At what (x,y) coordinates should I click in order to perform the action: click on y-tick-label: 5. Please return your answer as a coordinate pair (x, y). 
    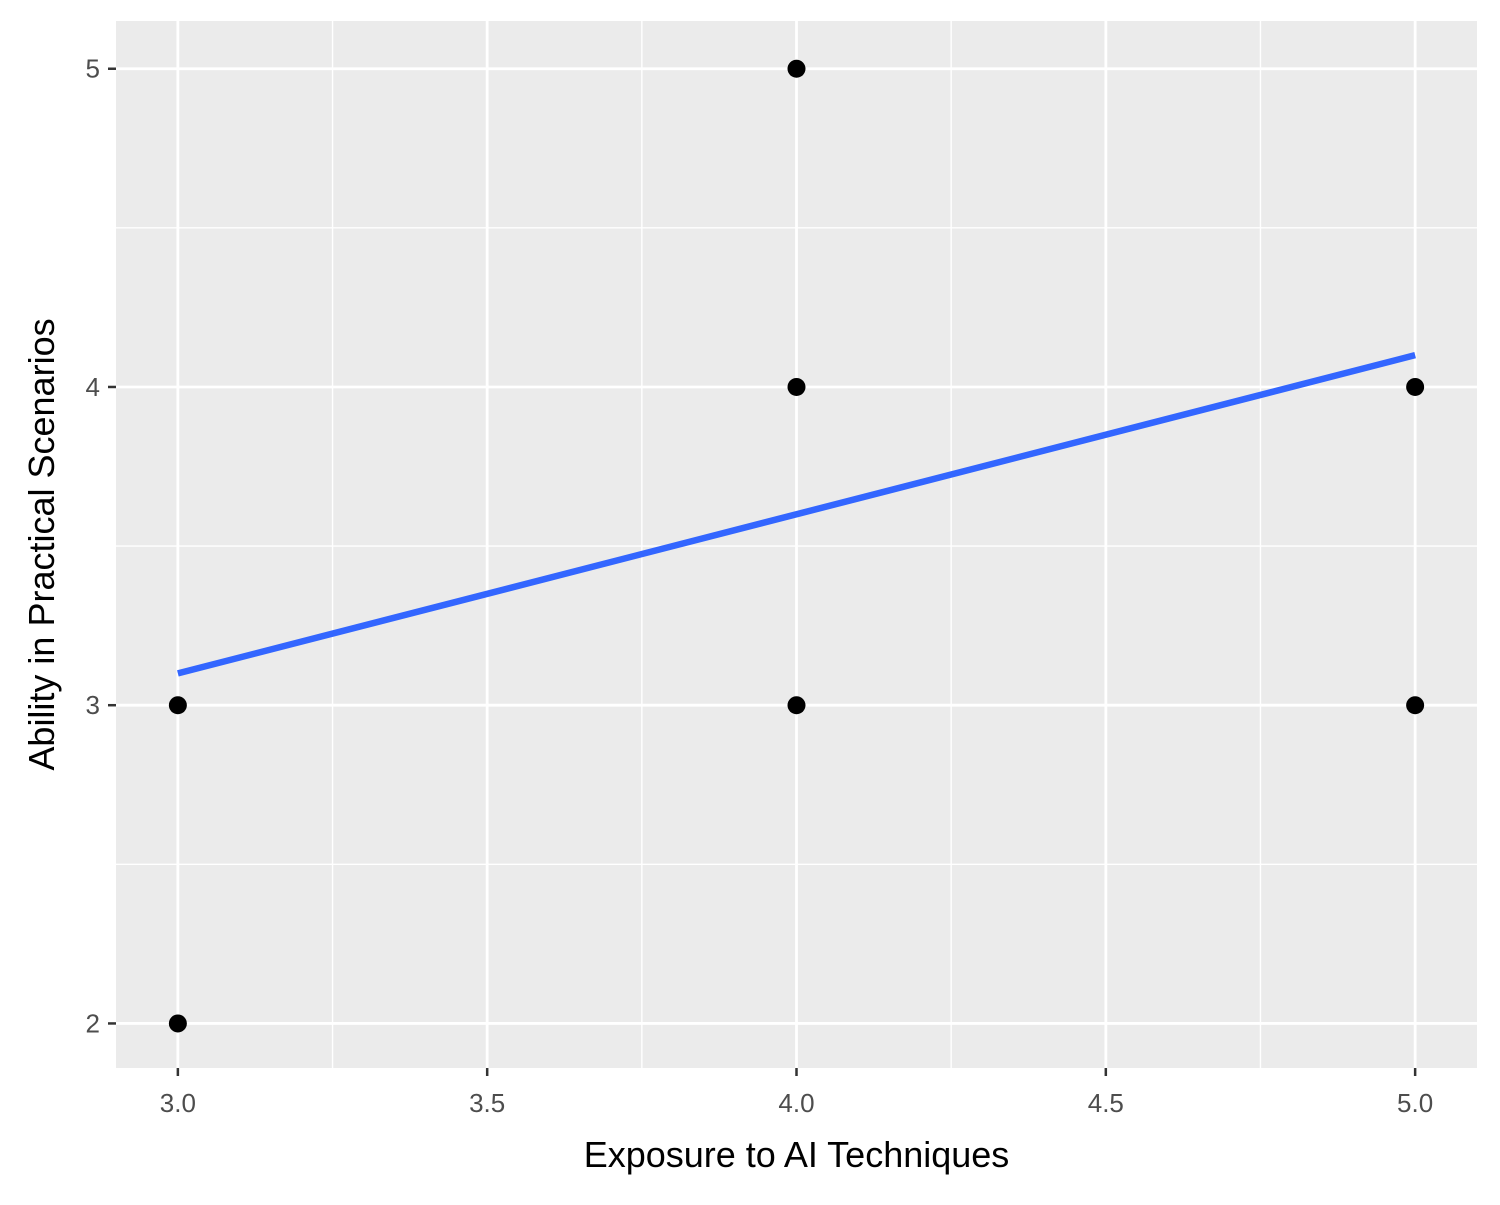
    Looking at the image, I should click on (93, 69).